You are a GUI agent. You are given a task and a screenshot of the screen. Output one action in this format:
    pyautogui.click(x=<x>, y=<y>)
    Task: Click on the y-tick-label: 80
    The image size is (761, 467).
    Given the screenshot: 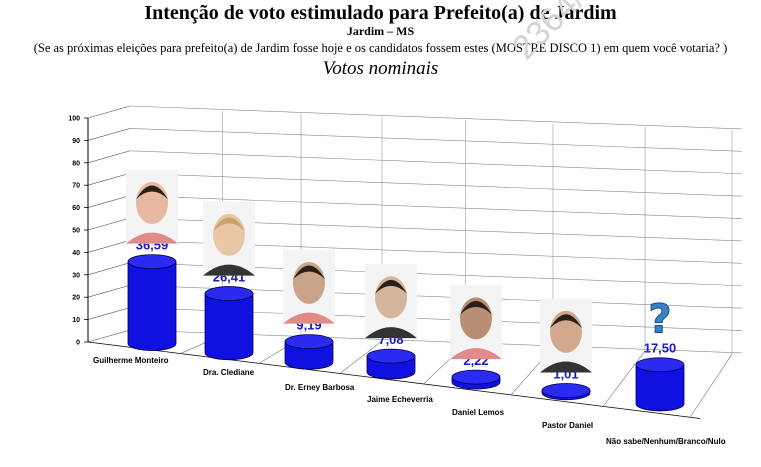 What is the action you would take?
    pyautogui.click(x=76, y=163)
    